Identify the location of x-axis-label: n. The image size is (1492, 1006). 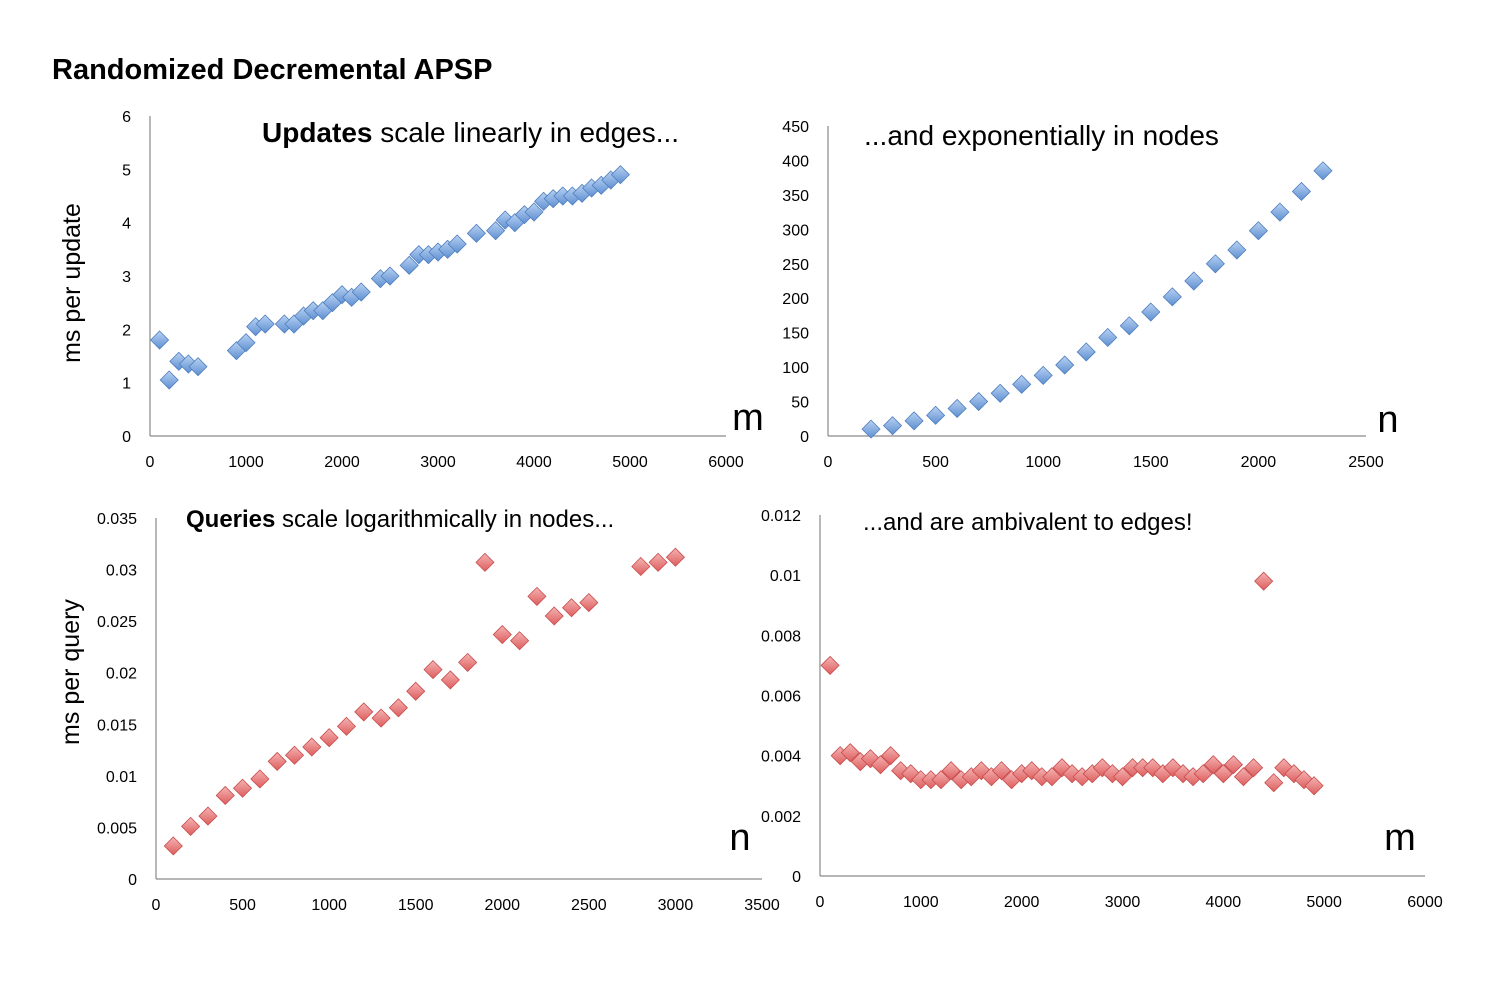
(739, 838).